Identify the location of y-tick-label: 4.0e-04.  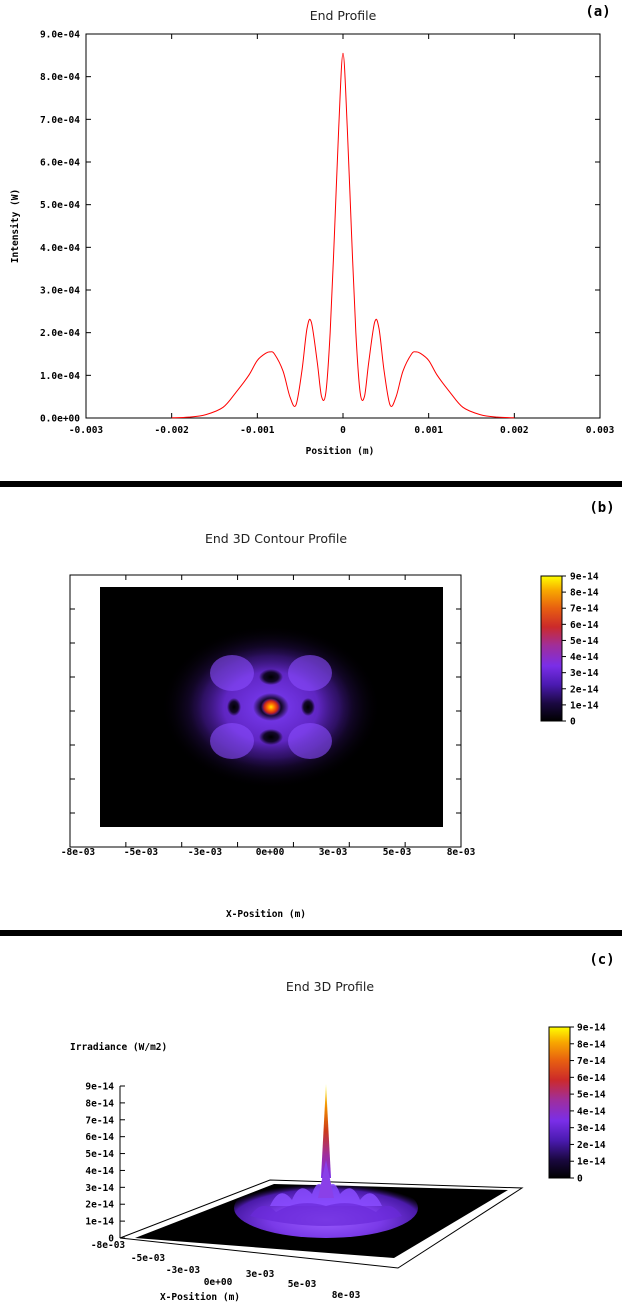
(60, 248).